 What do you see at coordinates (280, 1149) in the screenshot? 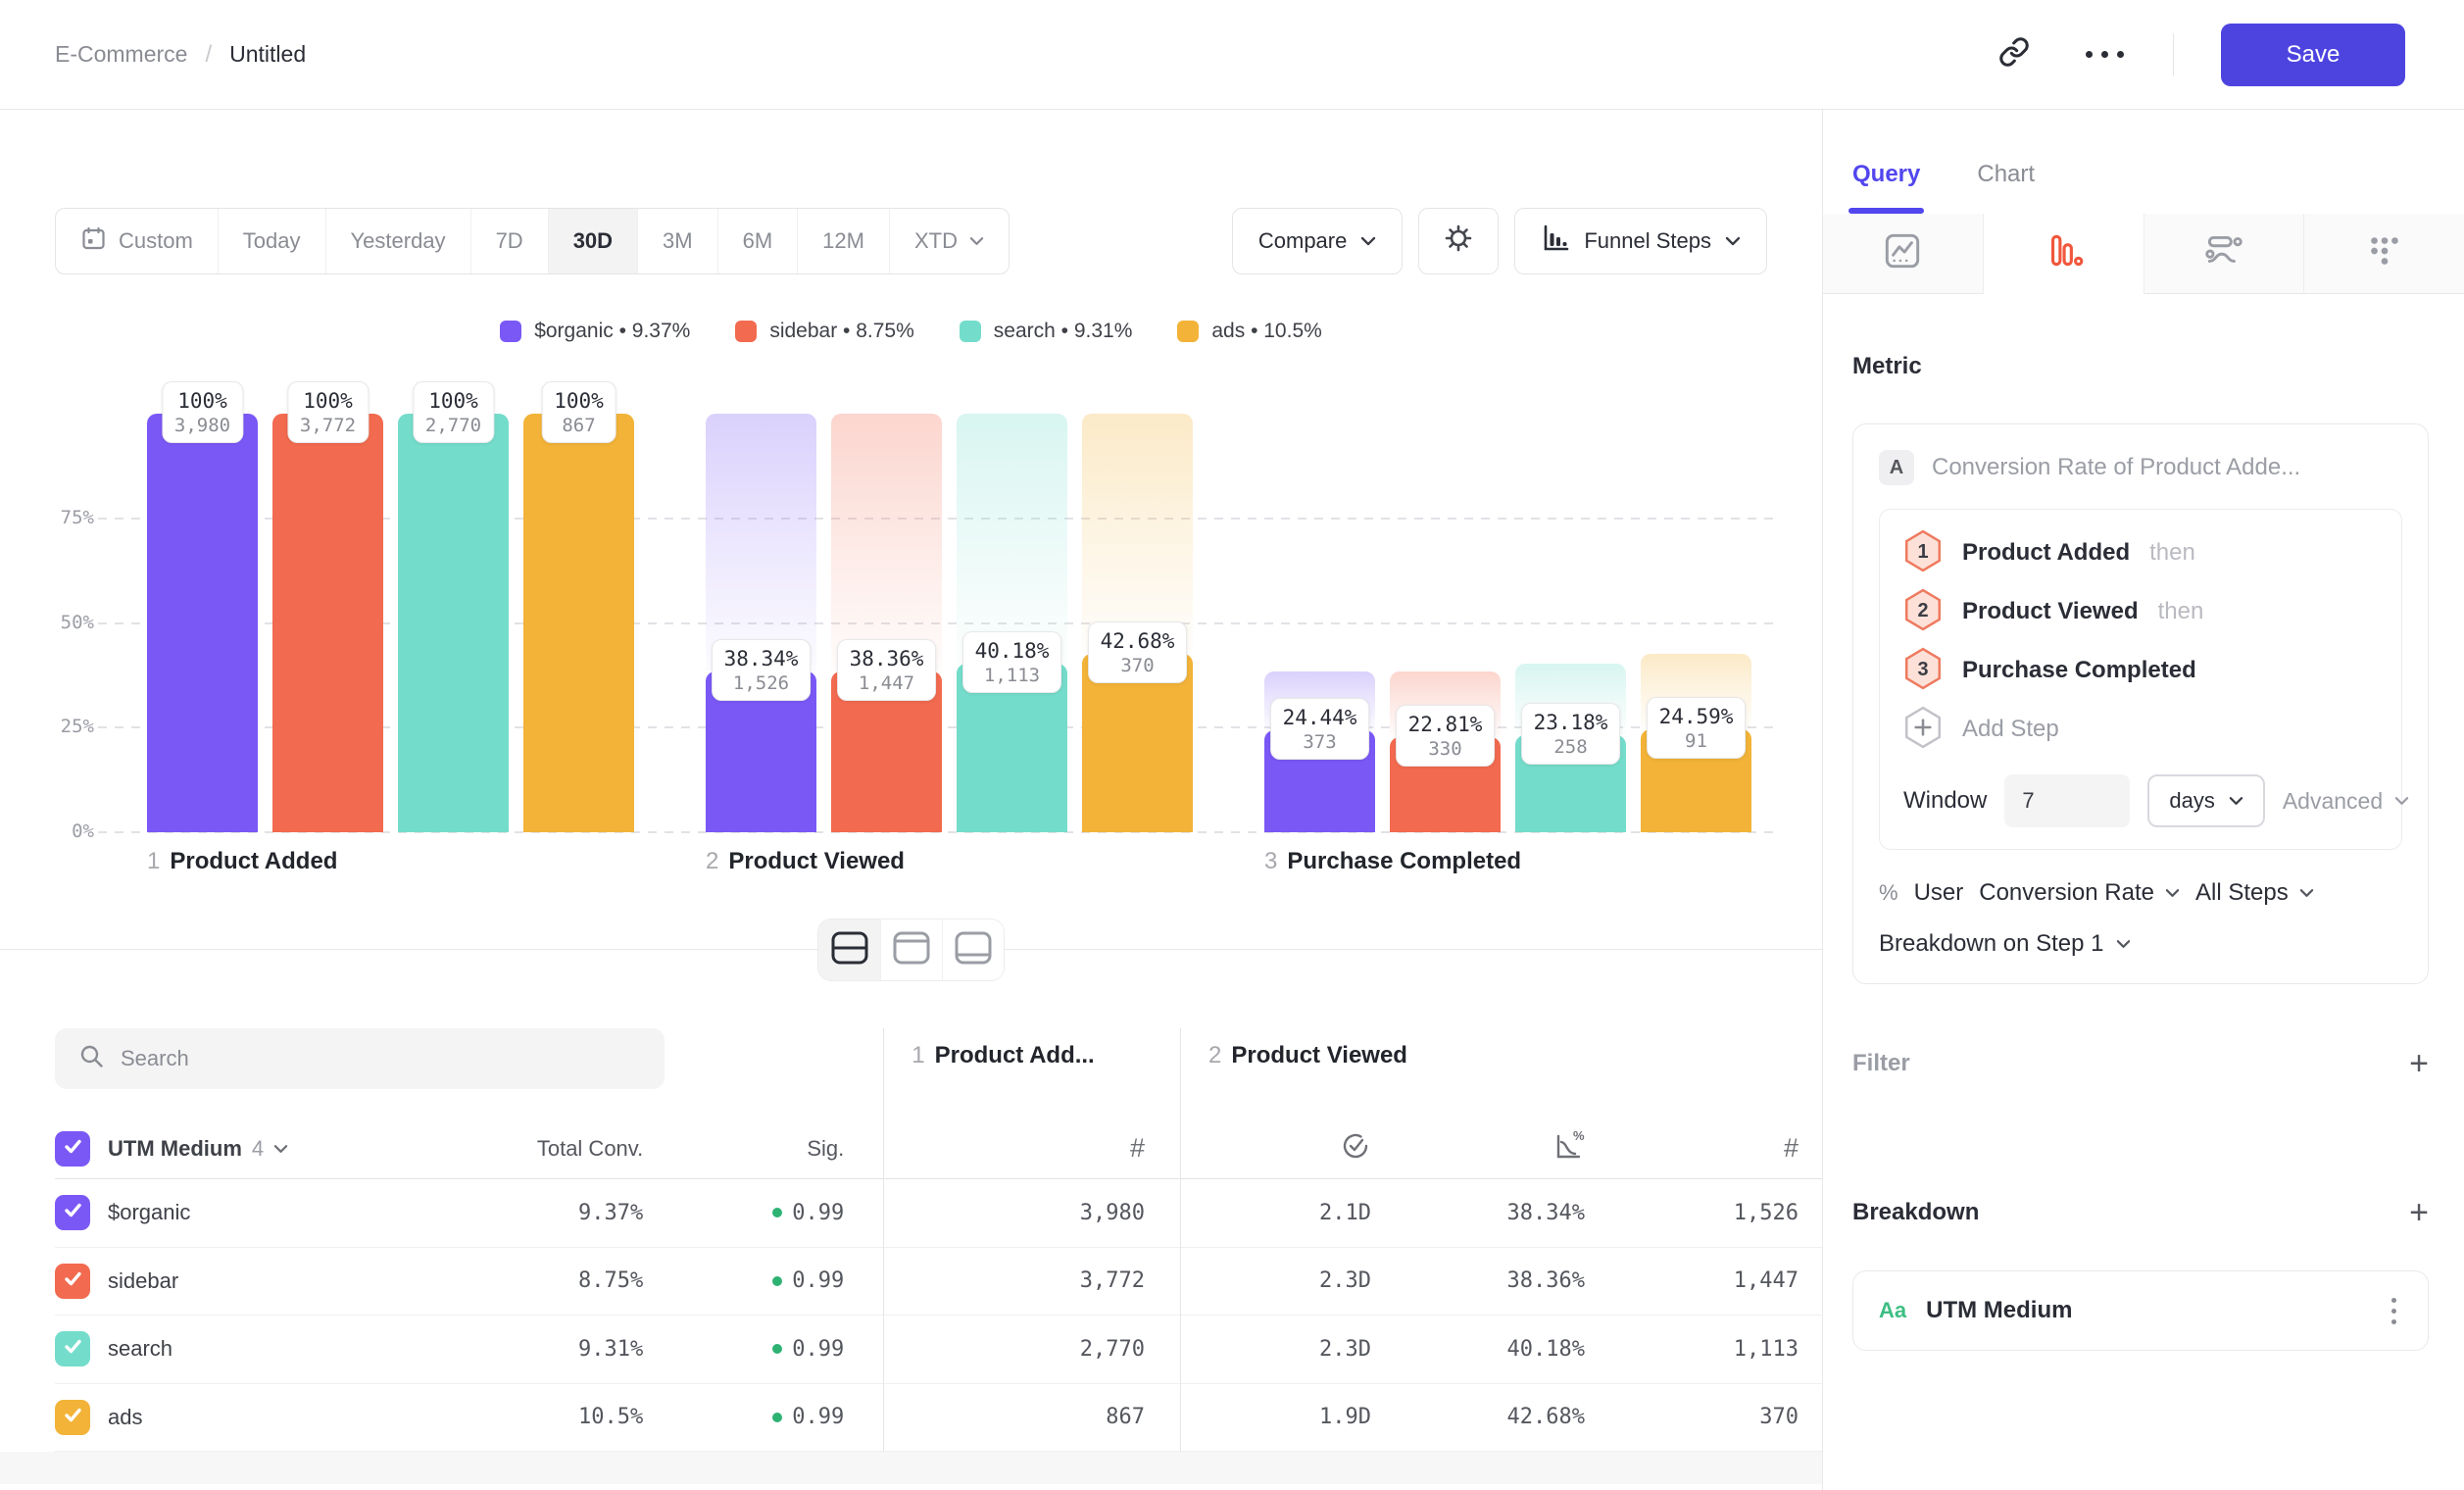
I see `chevron-down-icon` at bounding box center [280, 1149].